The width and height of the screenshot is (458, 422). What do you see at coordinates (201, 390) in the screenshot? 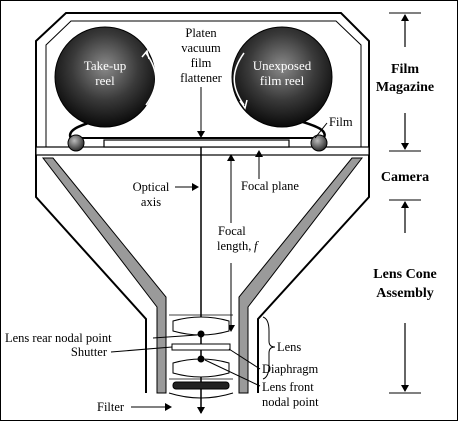
I see `filter` at bounding box center [201, 390].